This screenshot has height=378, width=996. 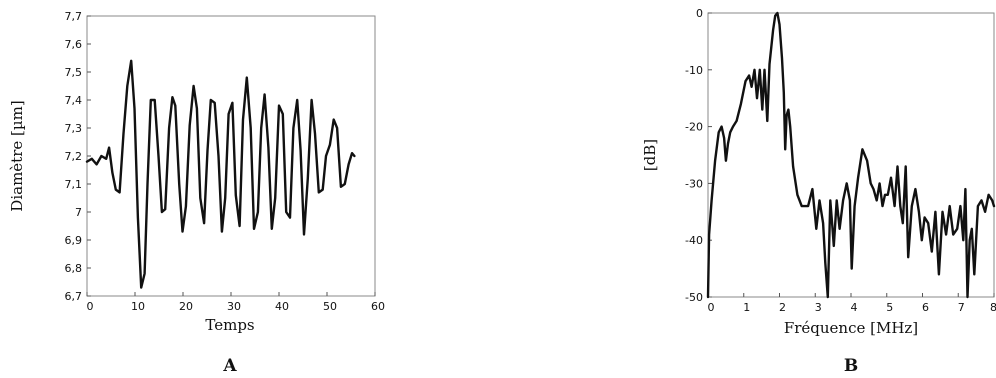 What do you see at coordinates (851, 328) in the screenshot?
I see `chart-b-xlabel: Fréquence [MHz]` at bounding box center [851, 328].